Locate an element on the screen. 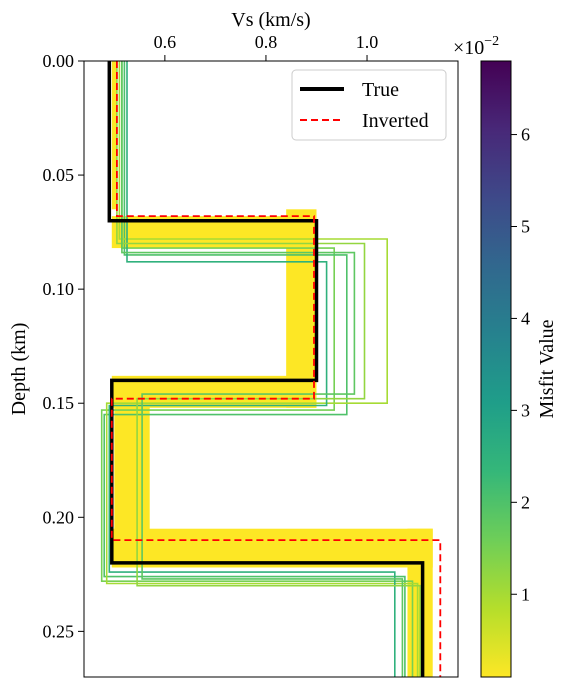 Image resolution: width=568 pixels, height=686 pixels. x-tick-label: 0.8 is located at coordinates (266, 42).